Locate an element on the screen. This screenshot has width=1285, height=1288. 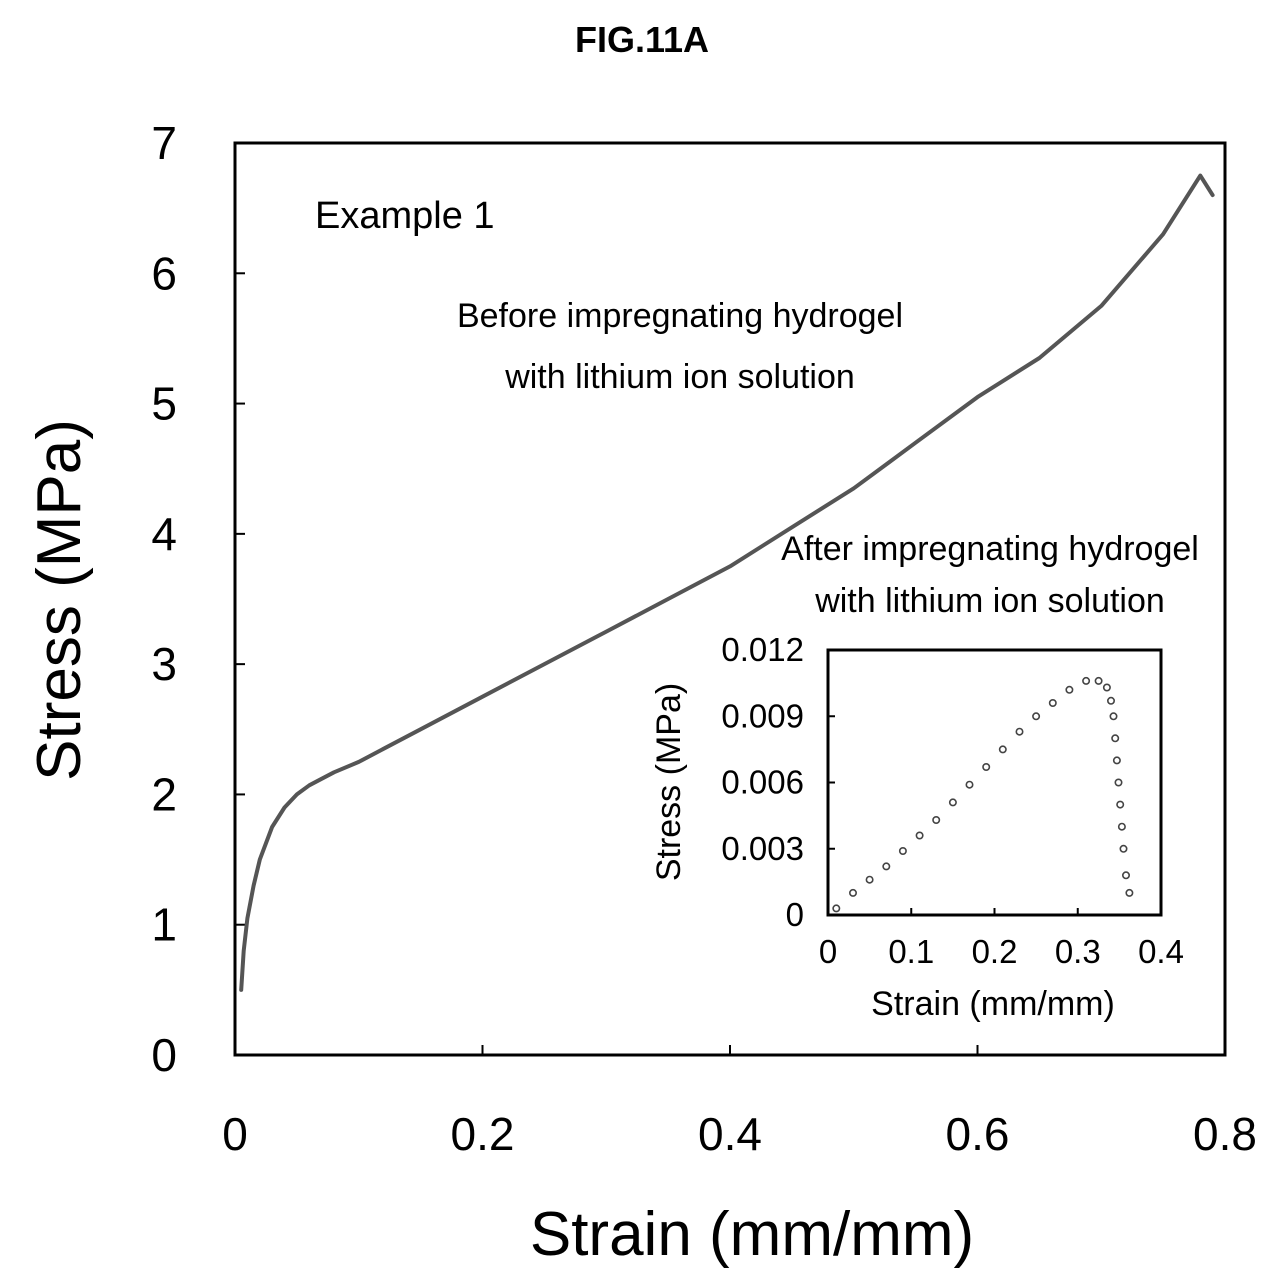
inset-y-tick-label: 0.009 is located at coordinates (762, 715).